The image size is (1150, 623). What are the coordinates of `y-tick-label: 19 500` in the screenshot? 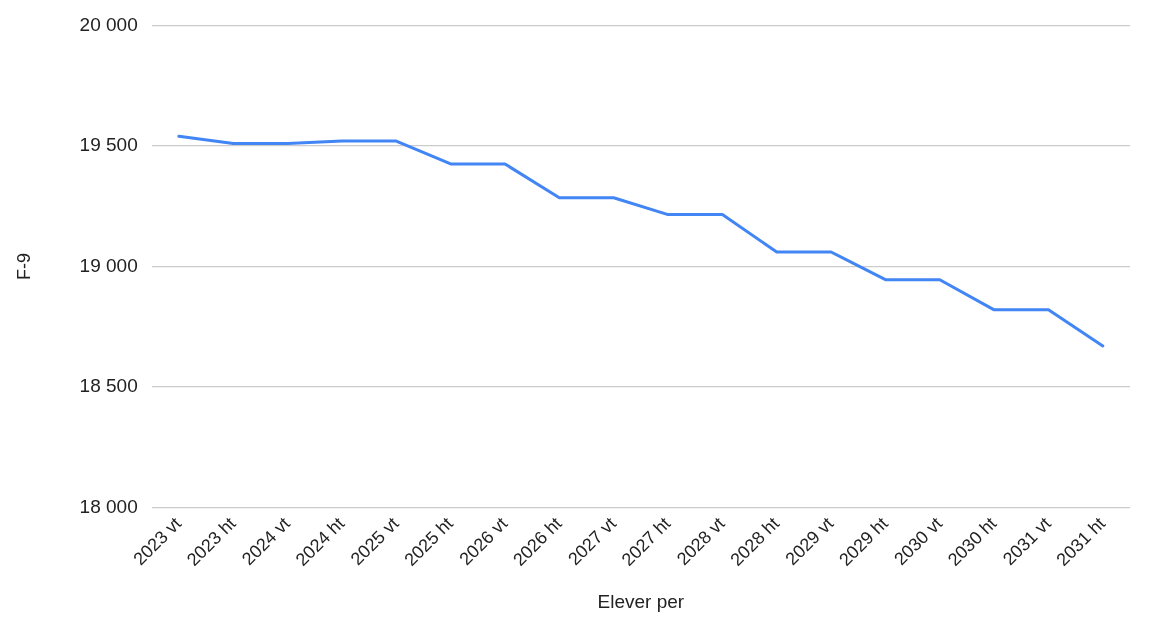 It's located at (108, 145).